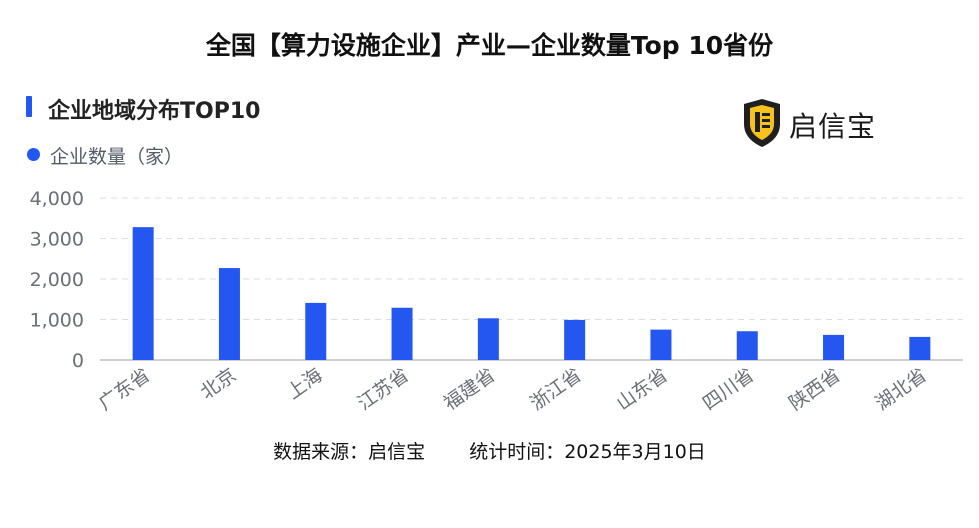 The height and width of the screenshot is (528, 979). Describe the element at coordinates (489, 45) in the screenshot. I see `chart-title: 全国【算力设施企业】产业—企业数量Top 10省份` at that location.